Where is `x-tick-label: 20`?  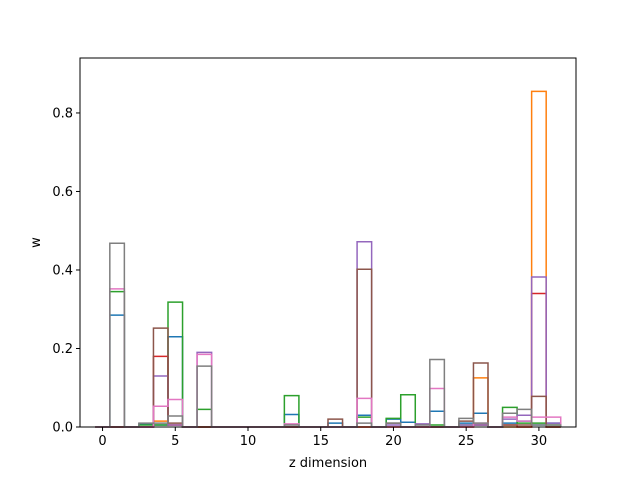
x-tick-label: 20 is located at coordinates (393, 441).